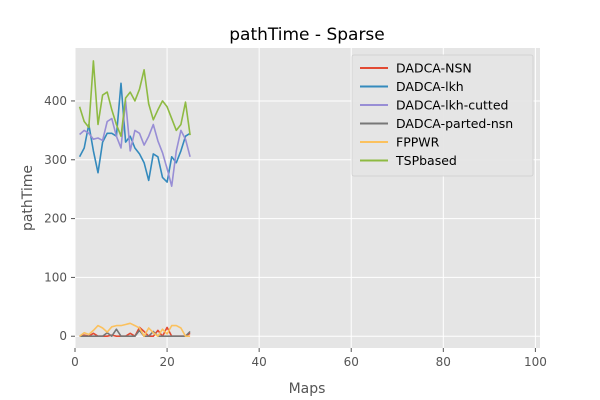 The width and height of the screenshot is (600, 400). What do you see at coordinates (307, 35) in the screenshot?
I see `chart-title: pathTime - Sparse` at bounding box center [307, 35].